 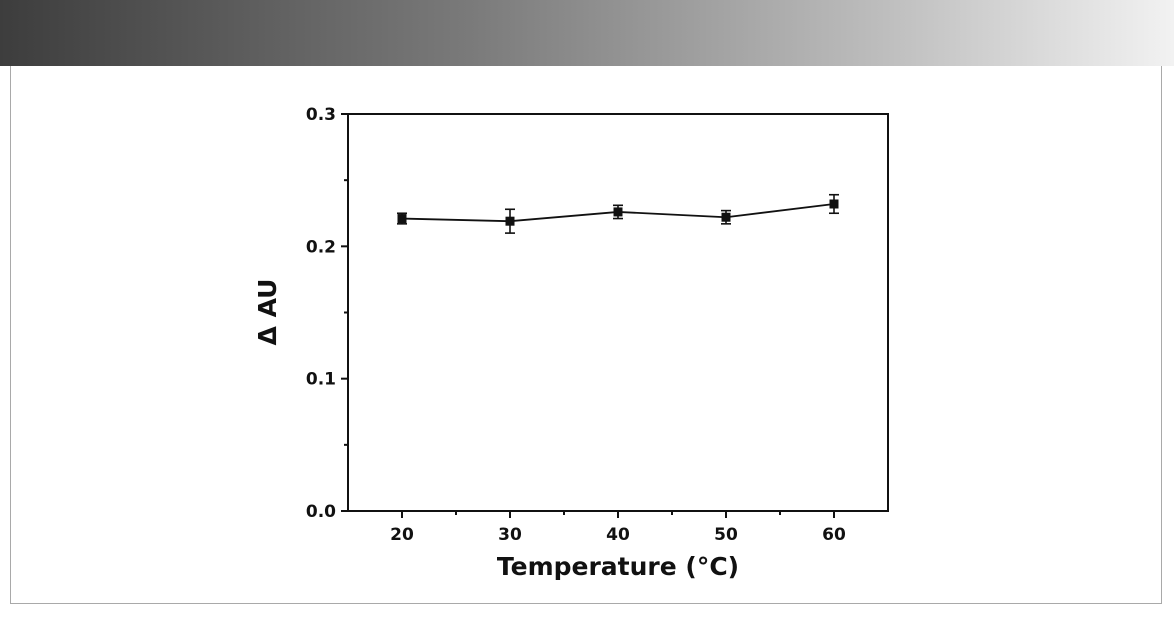 What do you see at coordinates (587, 33) in the screenshot?
I see `header-band` at bounding box center [587, 33].